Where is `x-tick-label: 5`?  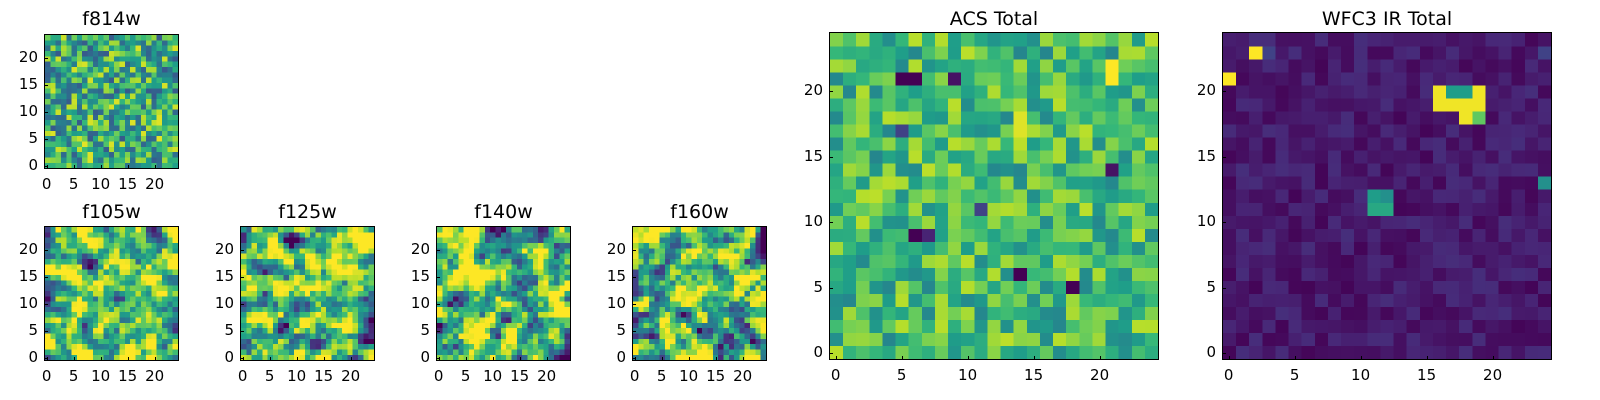 x-tick-label: 5 is located at coordinates (901, 375).